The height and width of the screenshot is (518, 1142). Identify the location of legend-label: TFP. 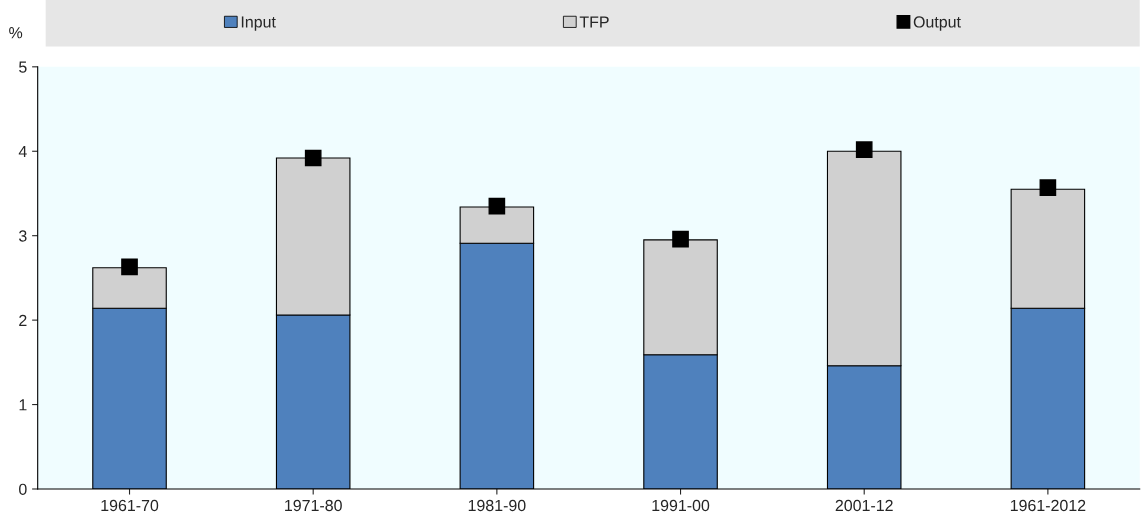
(594, 22).